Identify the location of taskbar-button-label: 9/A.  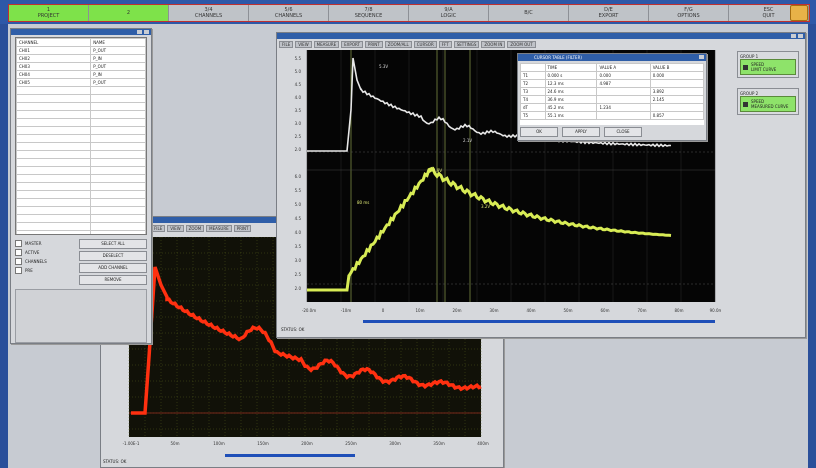
(448, 10).